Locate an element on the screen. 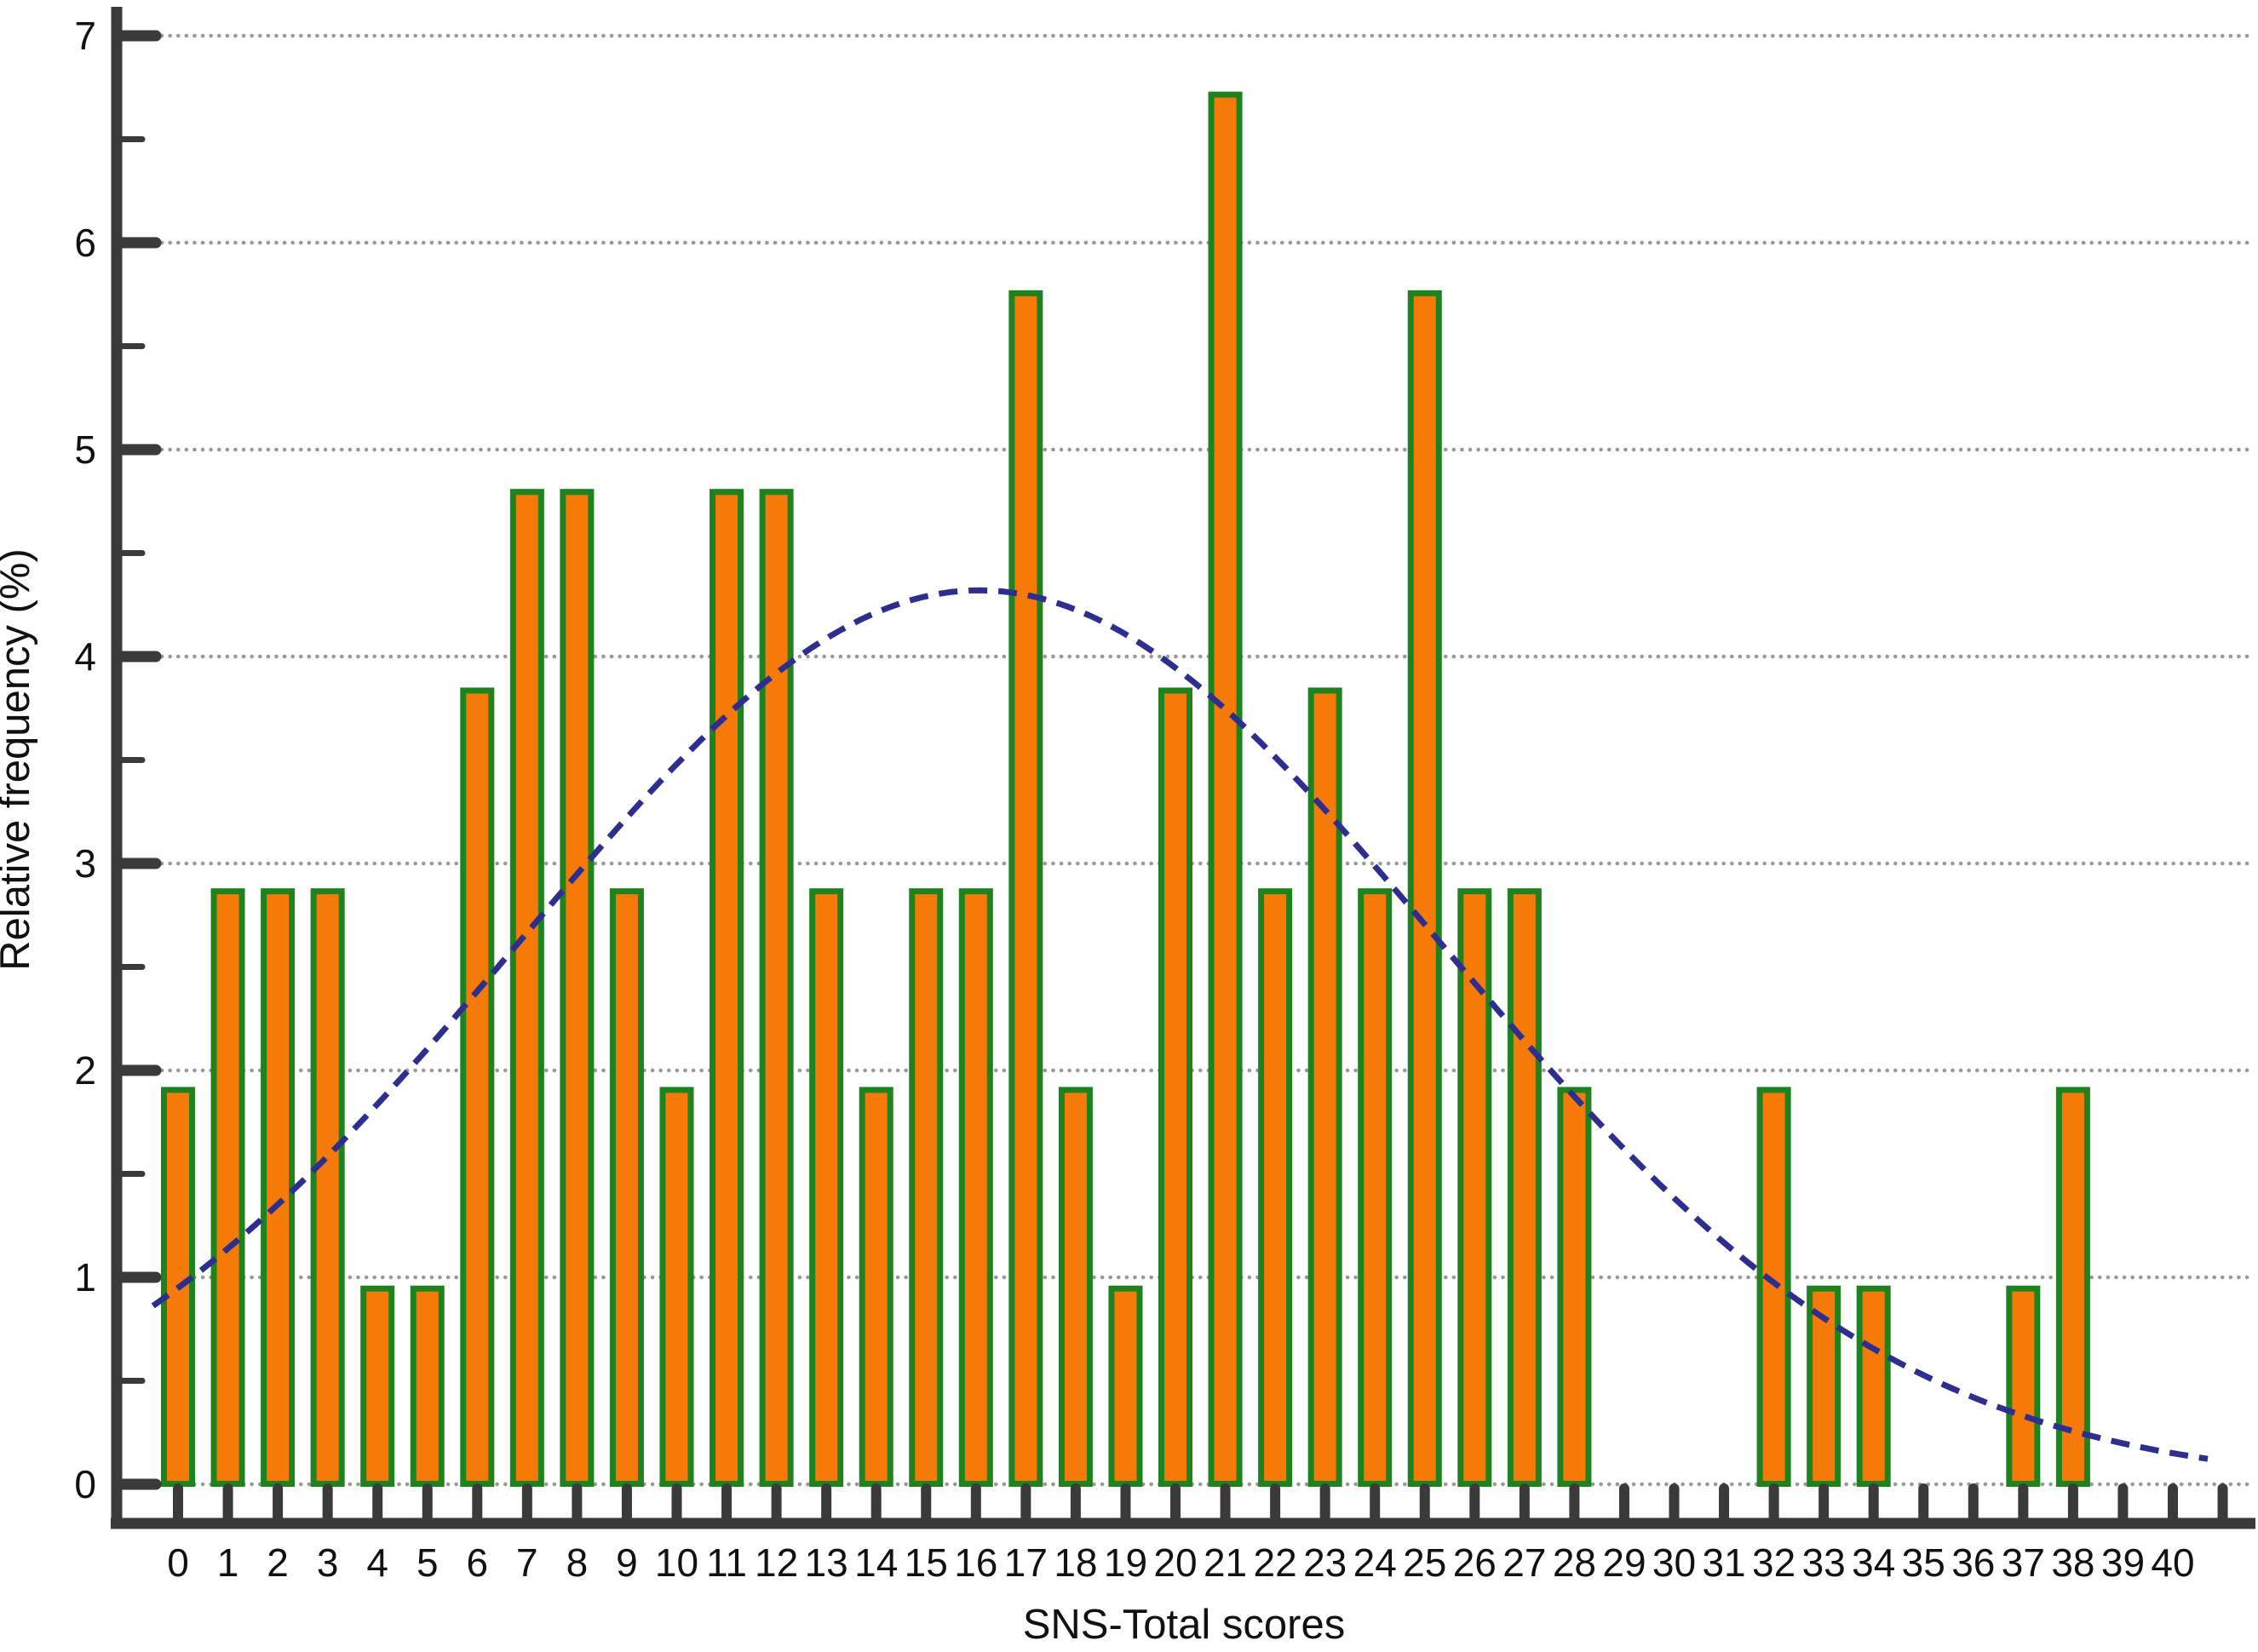 The width and height of the screenshot is (2258, 1652). x-tick-label: 3 is located at coordinates (328, 1562).